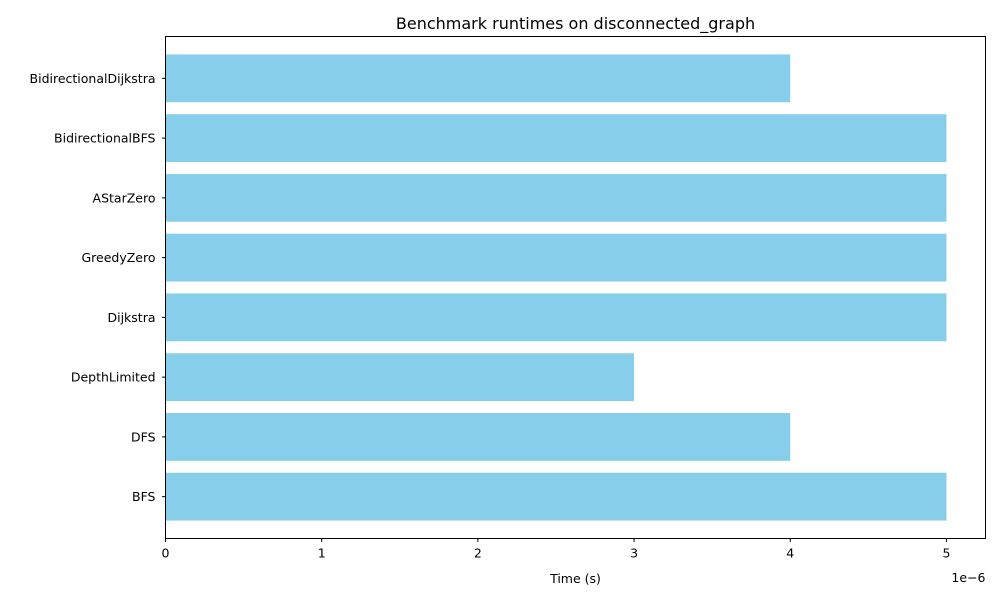 Image resolution: width=1000 pixels, height=604 pixels. Describe the element at coordinates (968, 577) in the screenshot. I see `x-axis-scale-label: 1e−6` at that location.